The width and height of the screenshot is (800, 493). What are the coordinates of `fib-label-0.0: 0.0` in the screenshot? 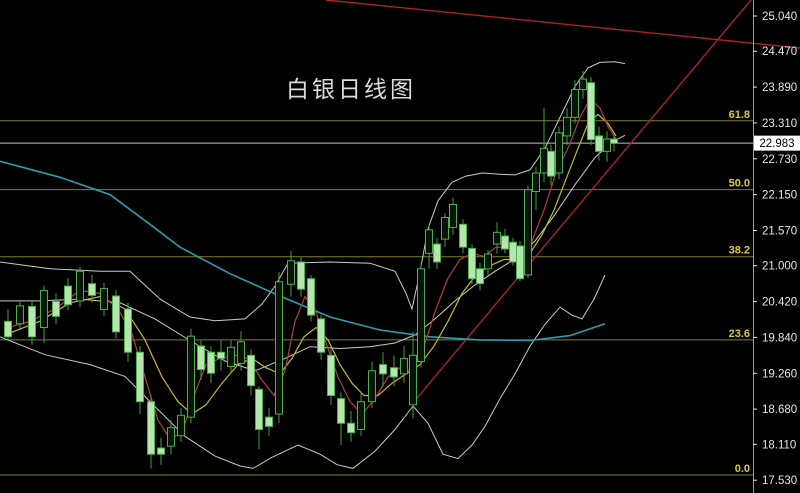 It's located at (742, 469).